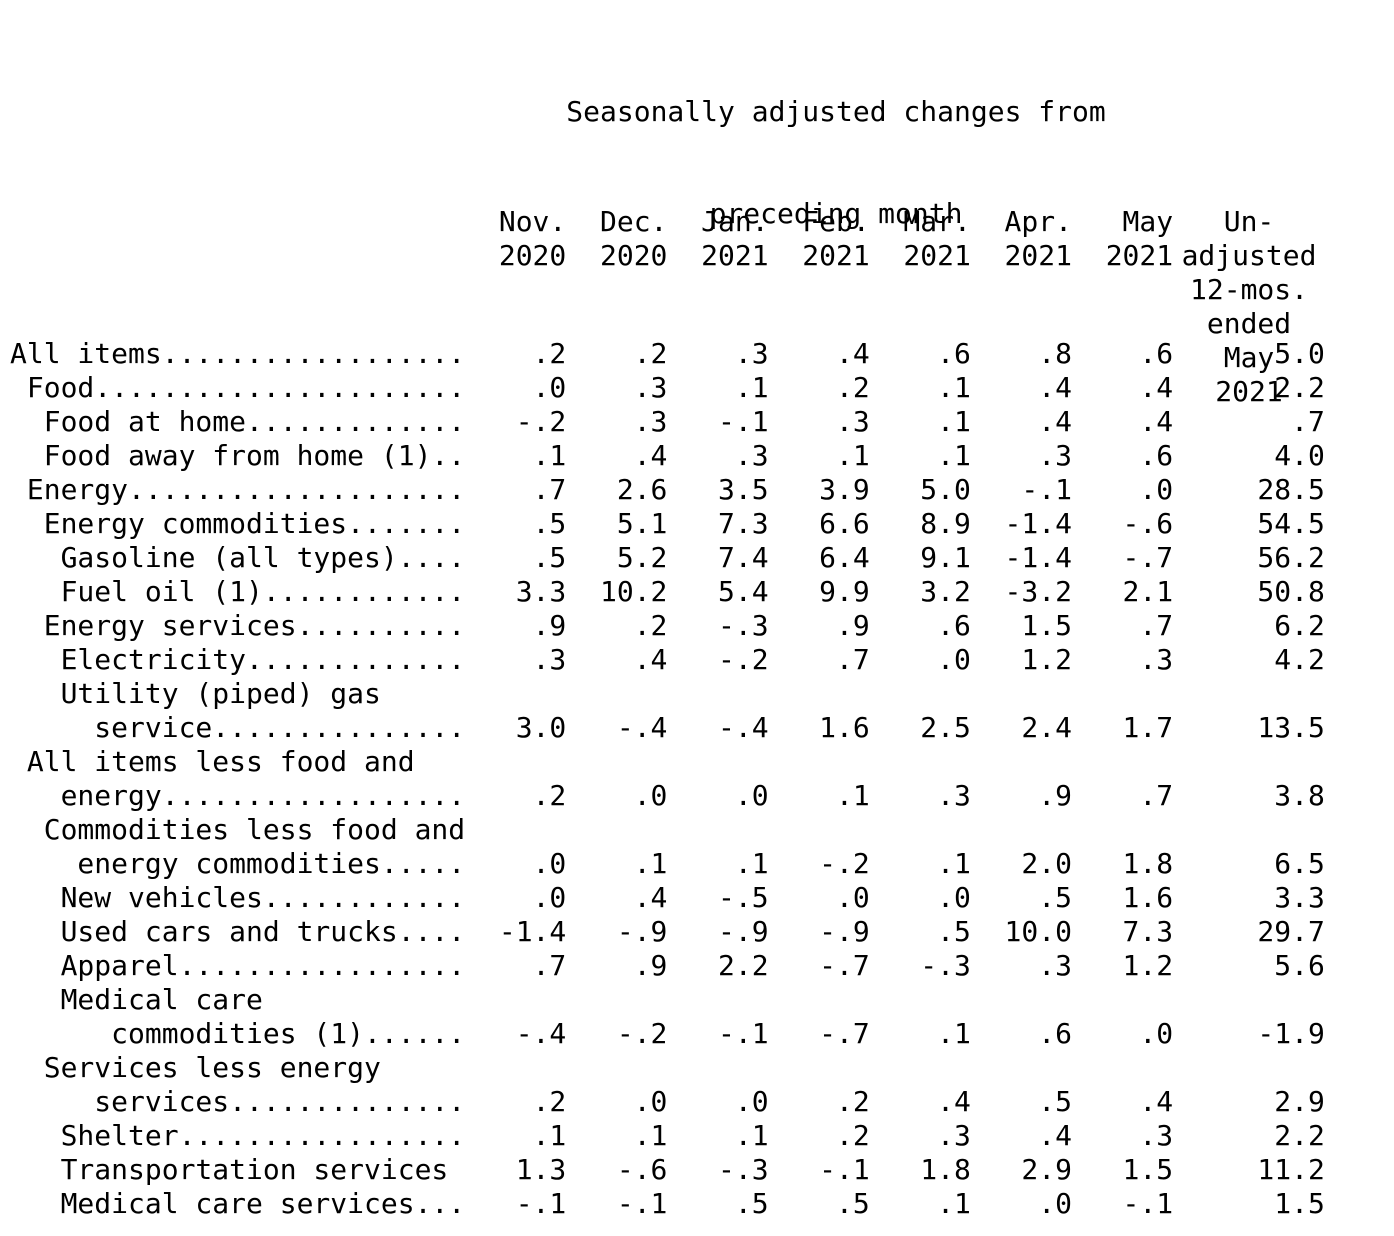 This screenshot has width=1394, height=1236. Describe the element at coordinates (945, 489) in the screenshot. I see `value-month-4: 5.0` at that location.